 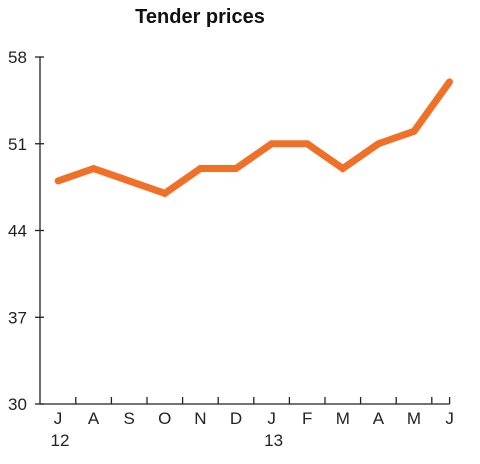 I want to click on x-year-label: 13, so click(x=273, y=440).